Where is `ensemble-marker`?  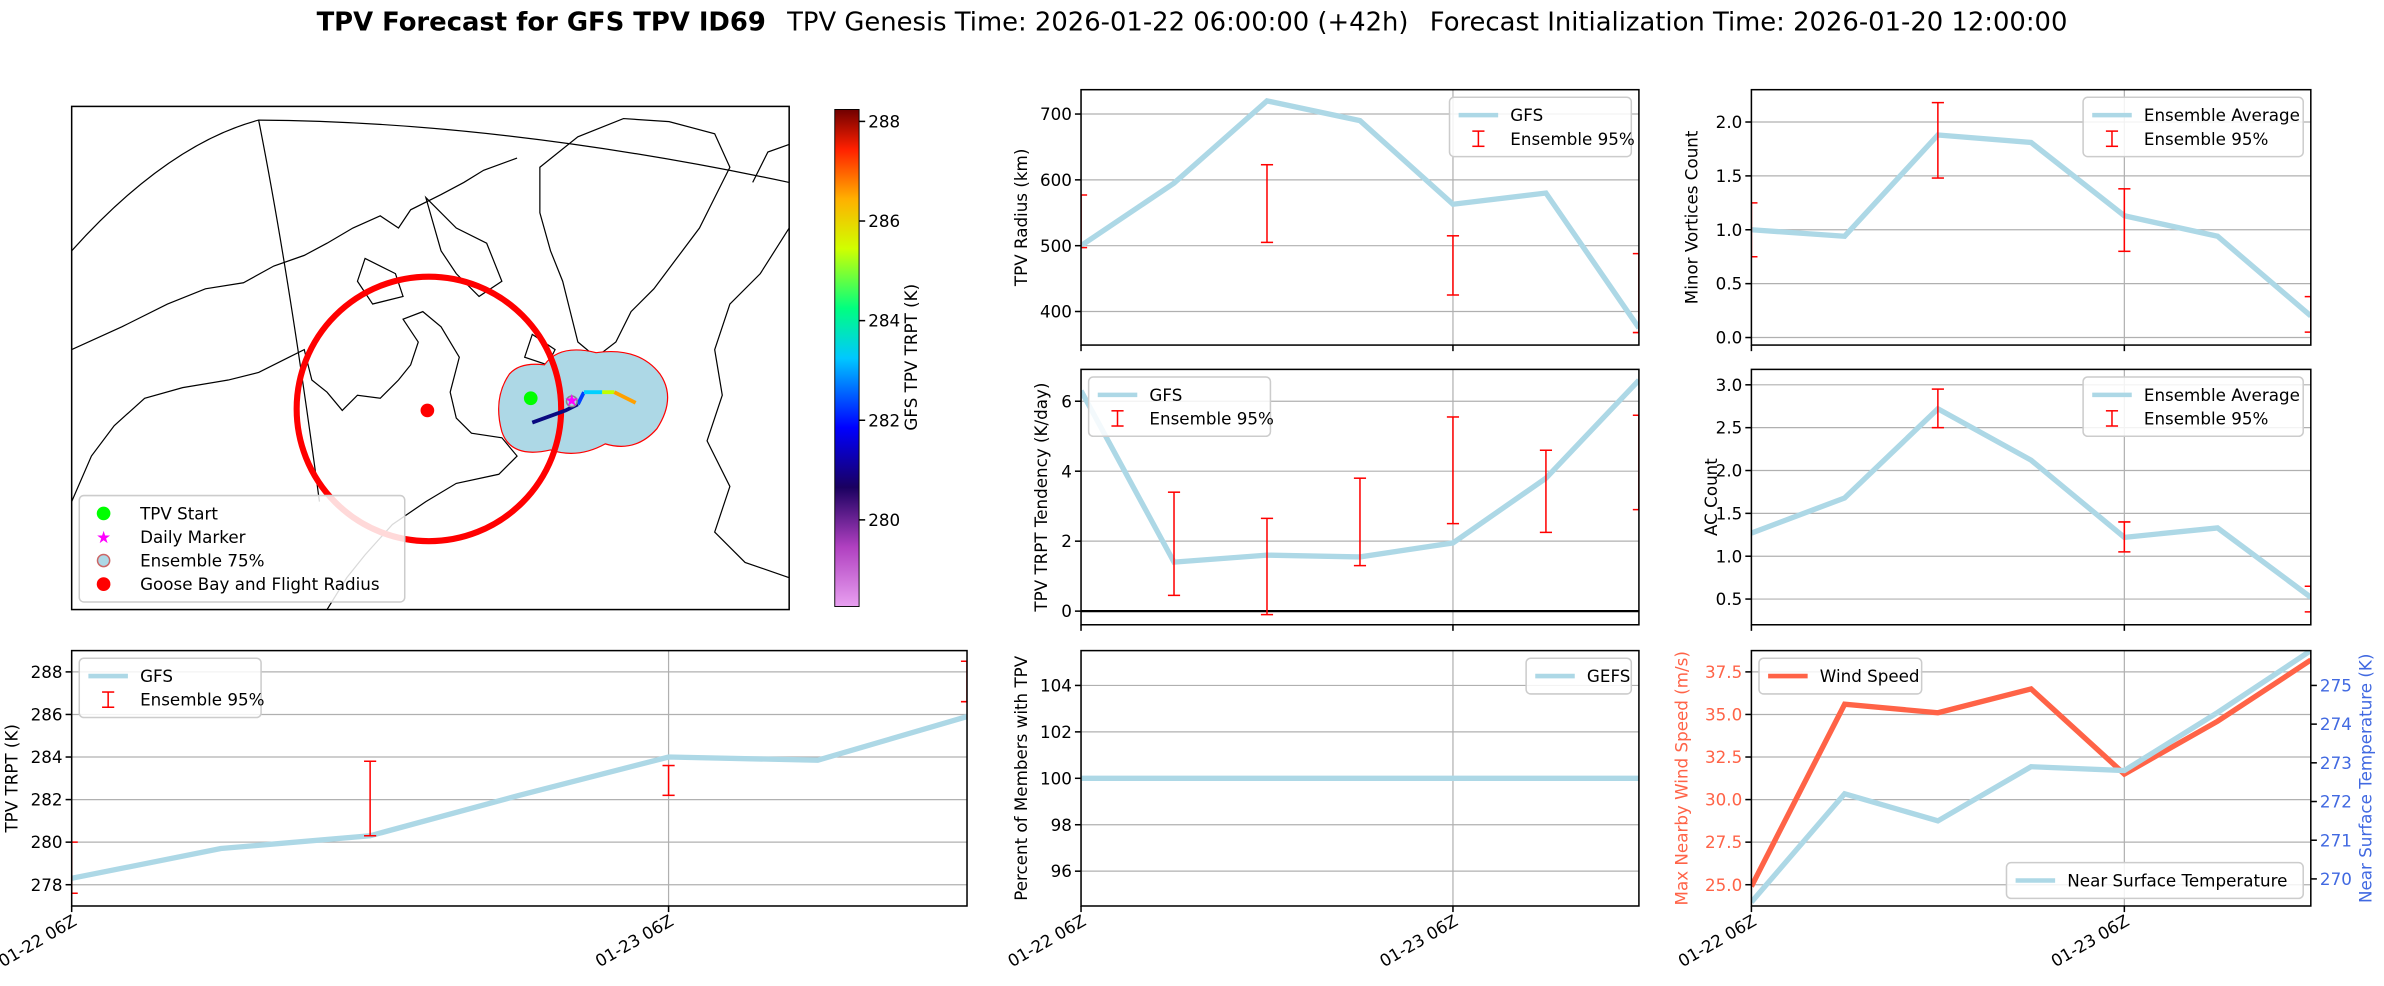 ensemble-marker is located at coordinates (571, 401).